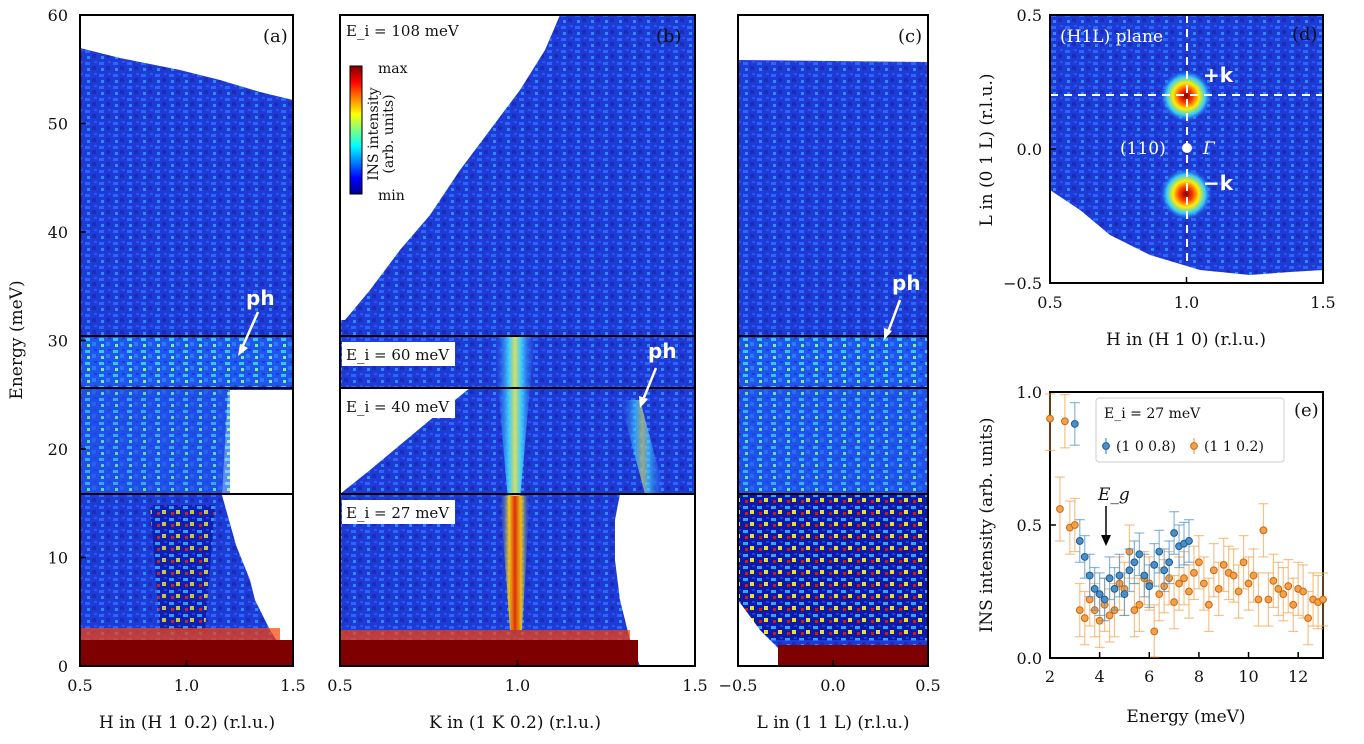  I want to click on panel-e-x-tick-label: 10, so click(1248, 676).